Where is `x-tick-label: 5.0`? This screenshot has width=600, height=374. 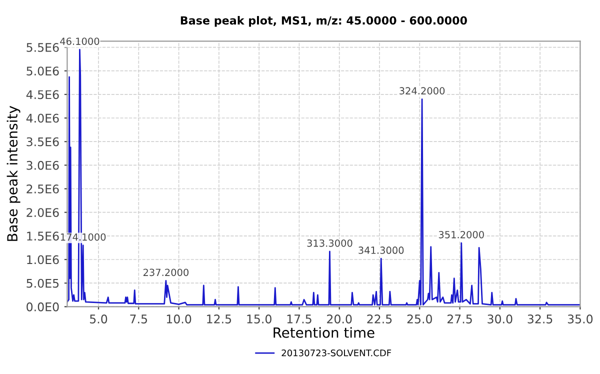 x-tick-label: 5.0 is located at coordinates (99, 319).